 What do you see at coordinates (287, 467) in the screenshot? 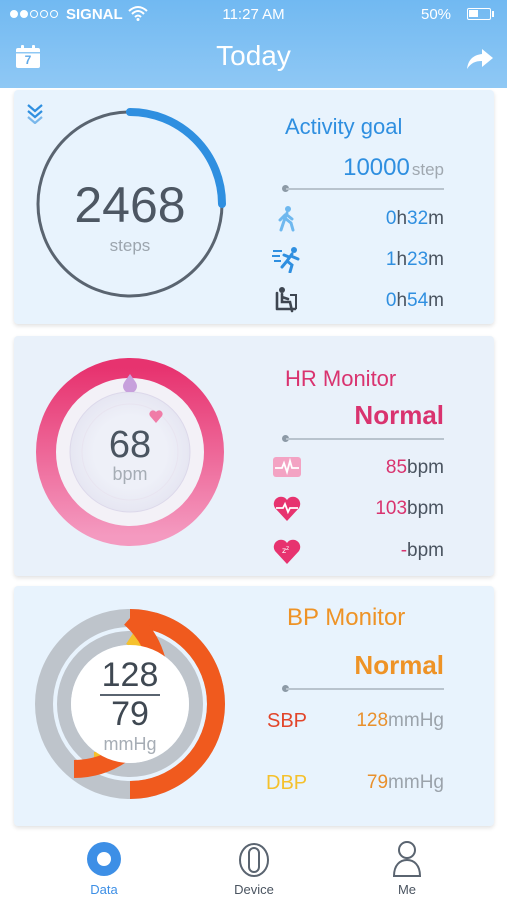
I see `ecg-icon` at bounding box center [287, 467].